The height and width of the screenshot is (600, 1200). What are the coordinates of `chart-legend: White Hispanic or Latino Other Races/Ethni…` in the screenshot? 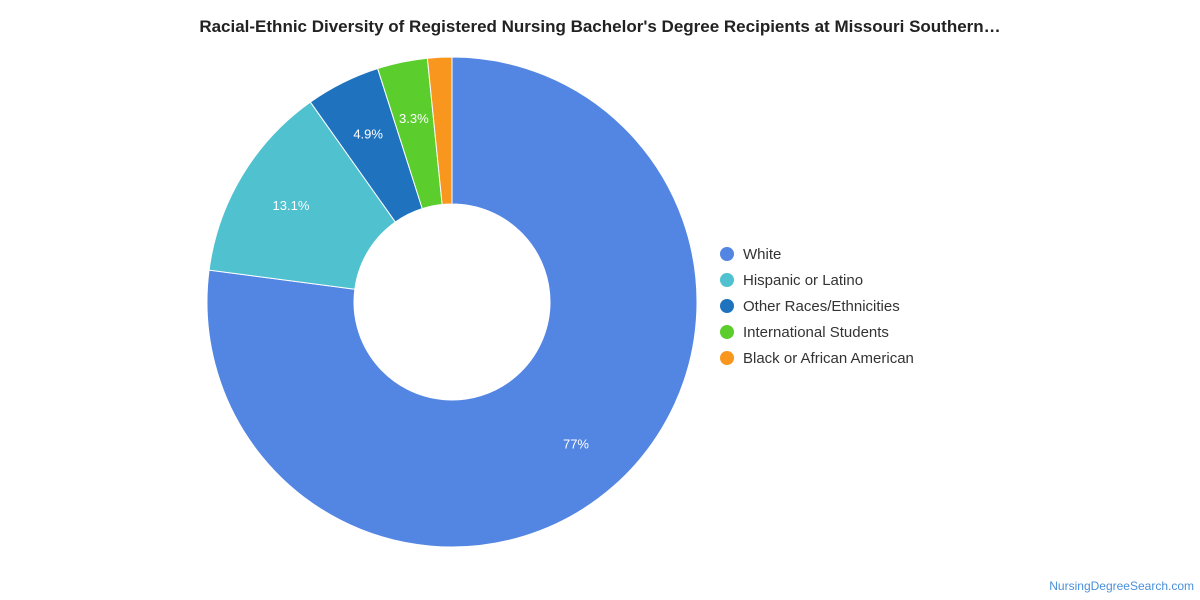 It's located at (817, 306).